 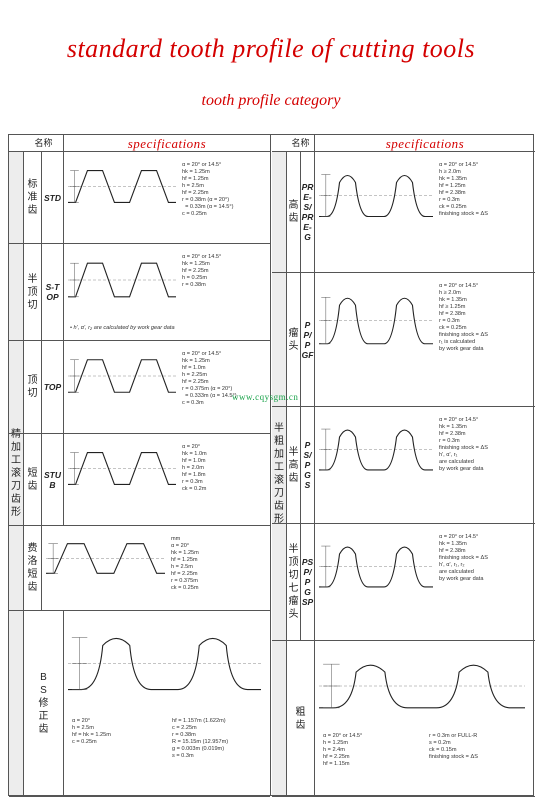 I want to click on table-header-right: 名称 specifications, so click(x=403, y=143).